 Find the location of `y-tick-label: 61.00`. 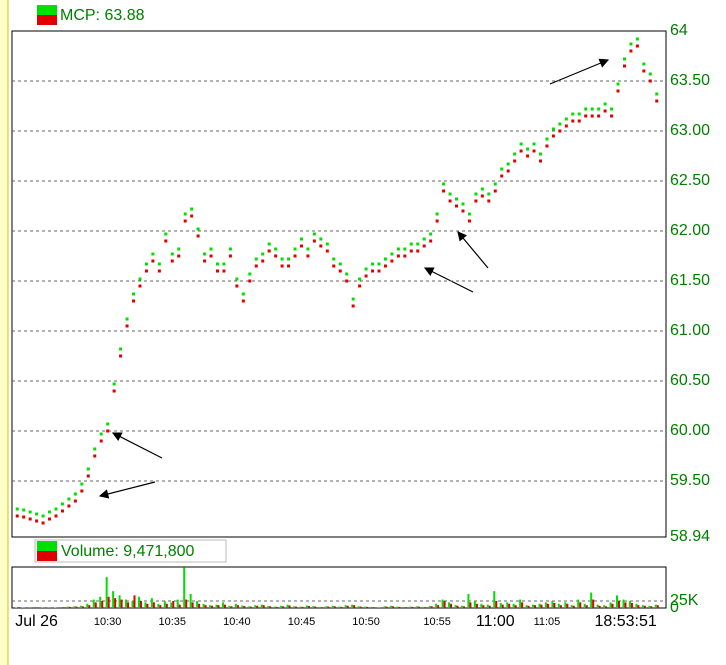

y-tick-label: 61.00 is located at coordinates (690, 330).